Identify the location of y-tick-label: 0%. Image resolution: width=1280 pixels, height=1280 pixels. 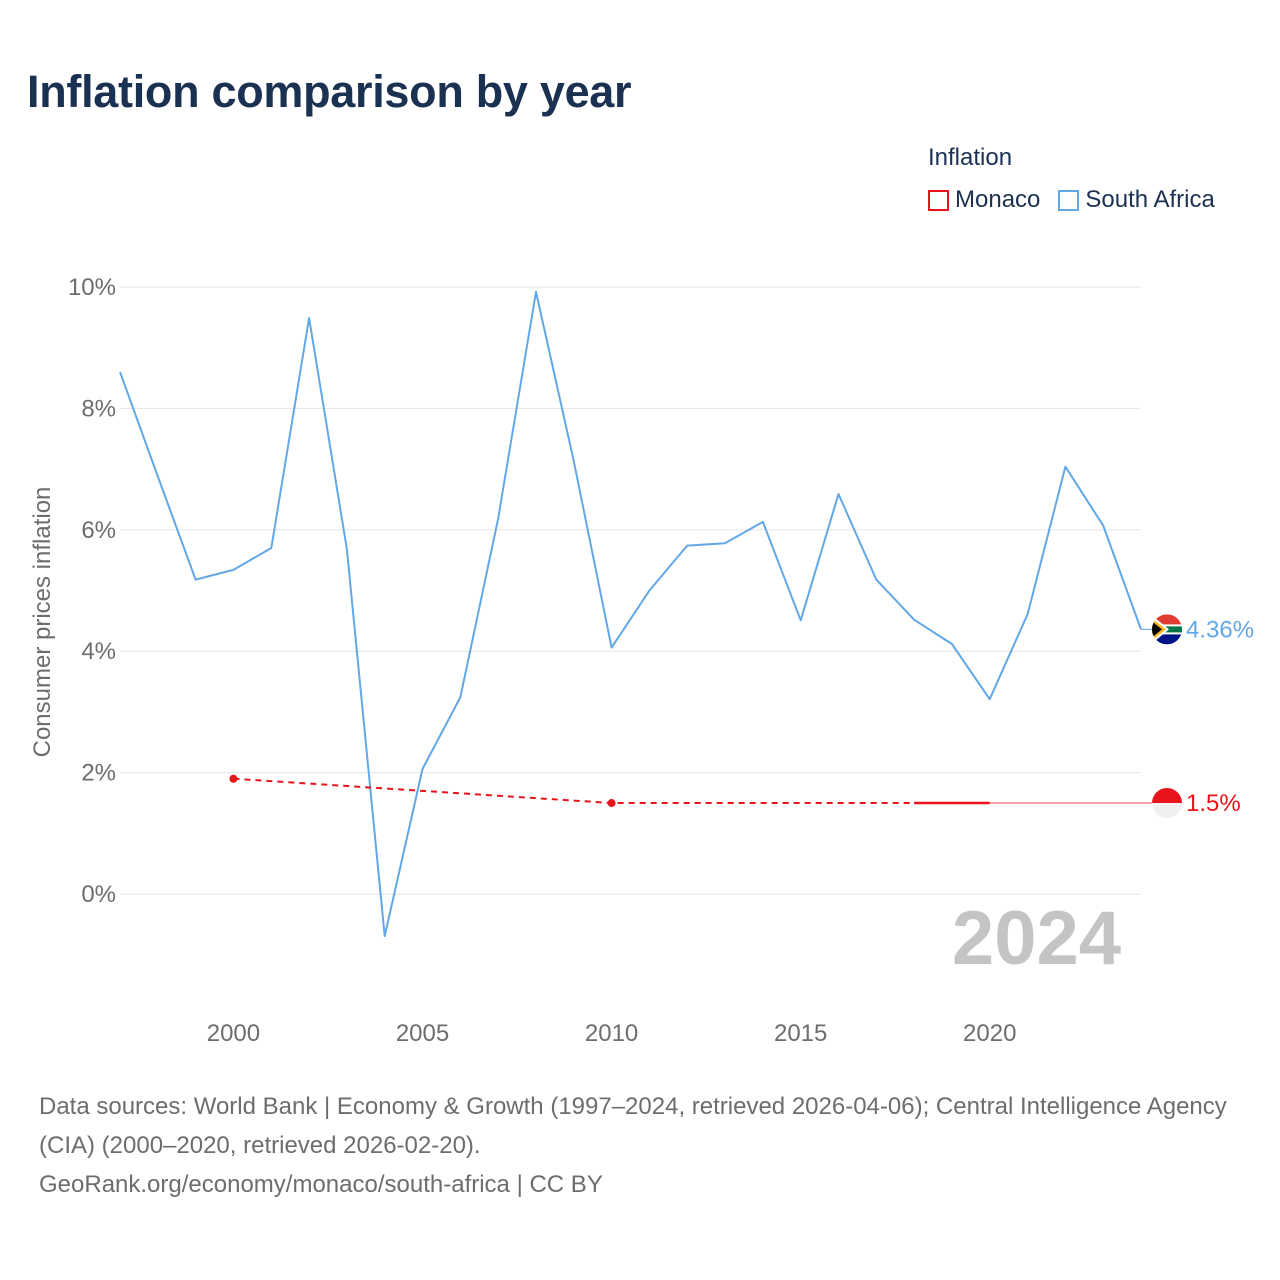
(98, 894).